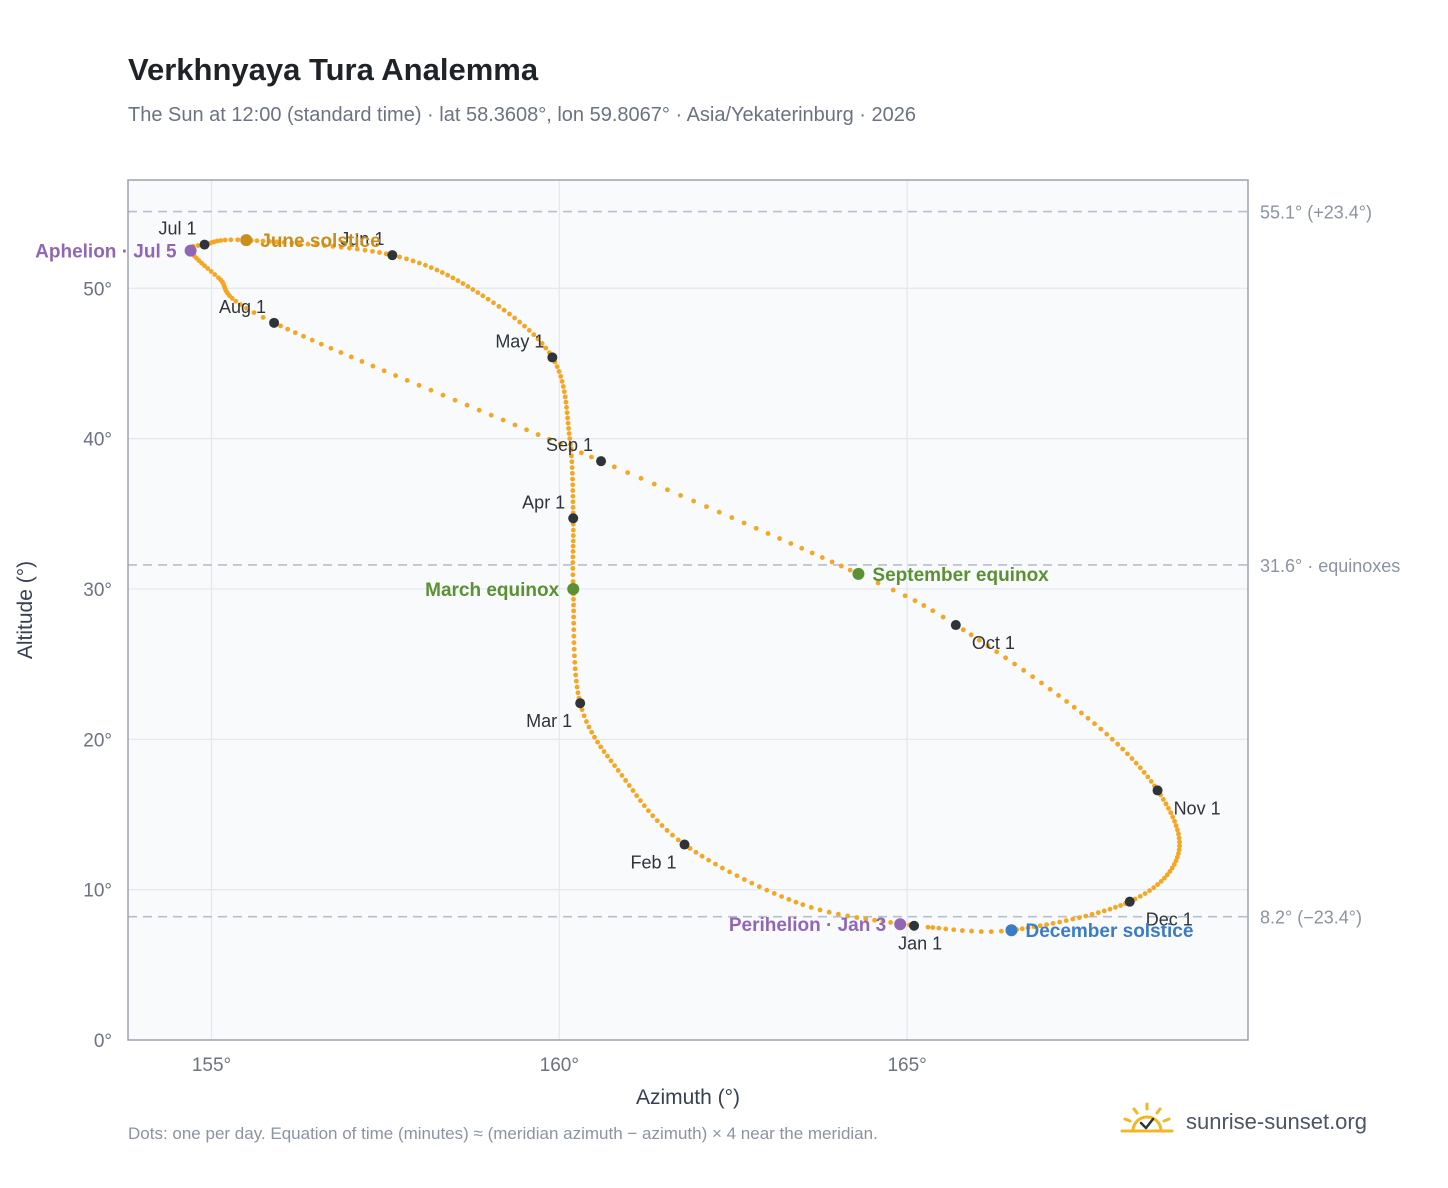 The height and width of the screenshot is (1188, 1448). Describe the element at coordinates (97, 289) in the screenshot. I see `y-tick-label: 50°` at that location.